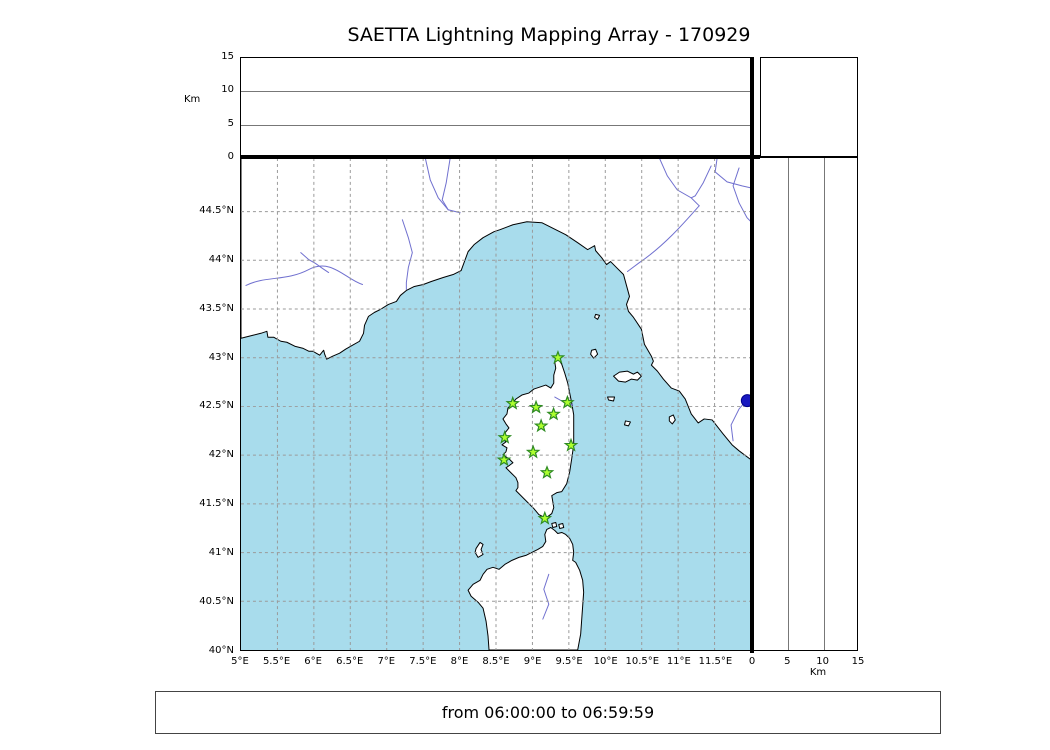 The width and height of the screenshot is (1050, 750). I want to click on island-asinara, so click(479, 549).